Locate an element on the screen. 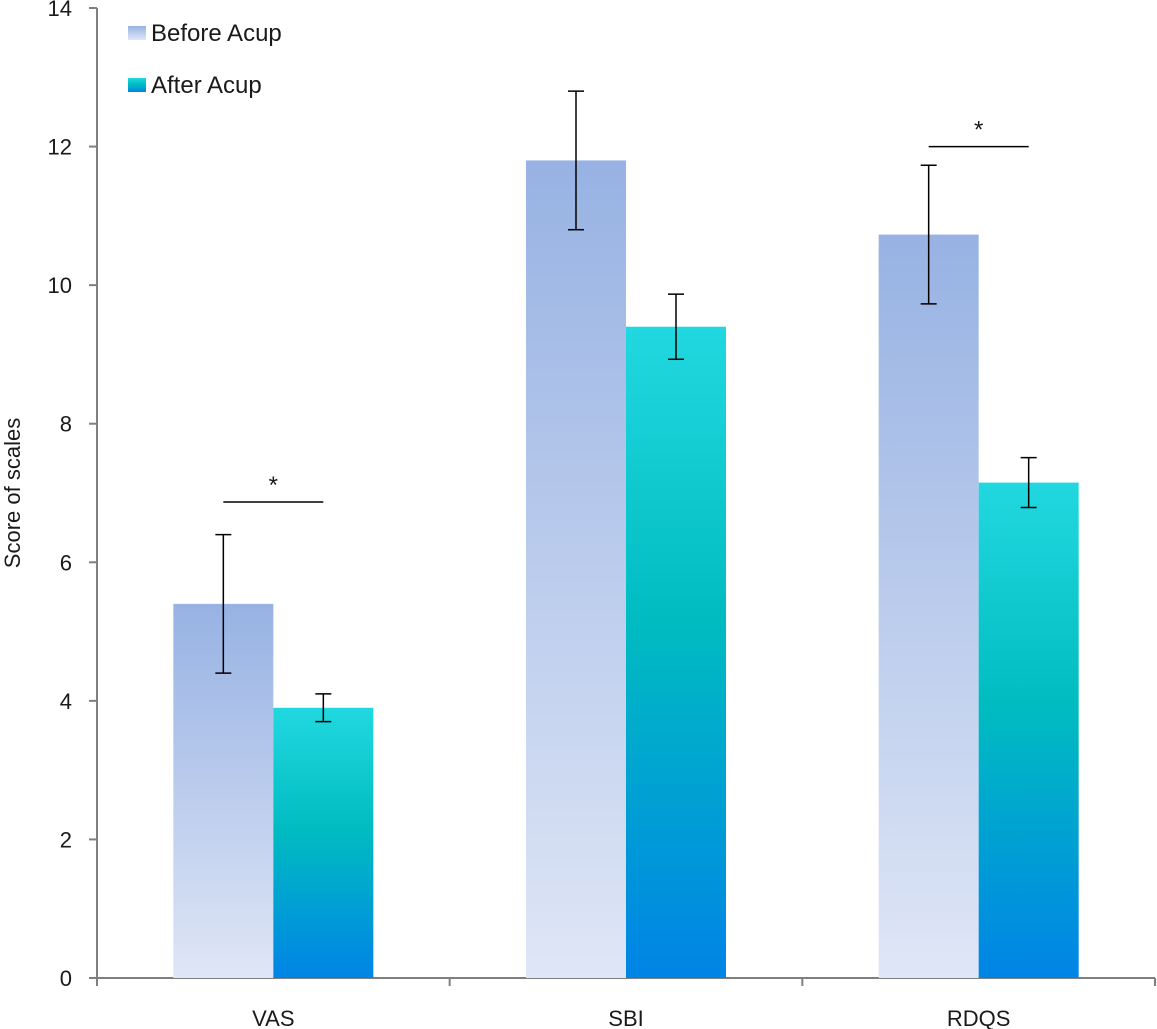 Image resolution: width=1157 pixels, height=1029 pixels. x-tick-label: VAS is located at coordinates (273, 1017).